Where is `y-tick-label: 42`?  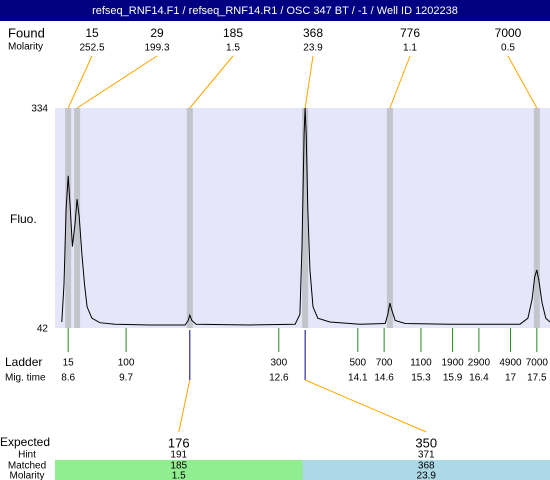 y-tick-label: 42 is located at coordinates (43, 329).